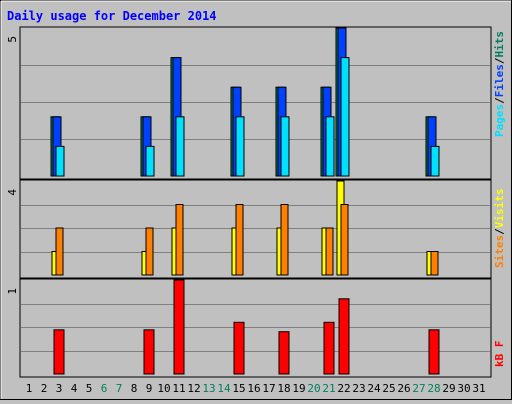 The image size is (512, 404). Describe the element at coordinates (59, 388) in the screenshot. I see `x-tick-label: 3` at that location.